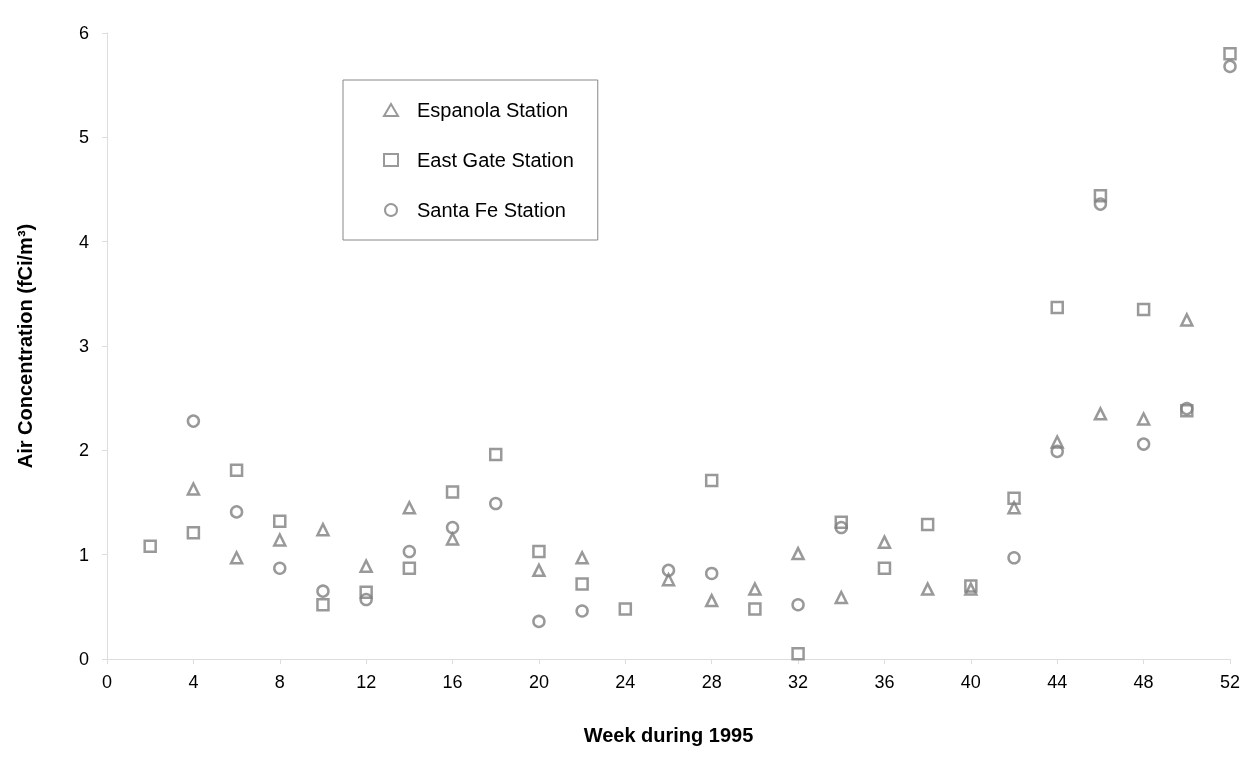 This screenshot has width=1244, height=761. What do you see at coordinates (366, 682) in the screenshot?
I see `x-tick-label: 12` at bounding box center [366, 682].